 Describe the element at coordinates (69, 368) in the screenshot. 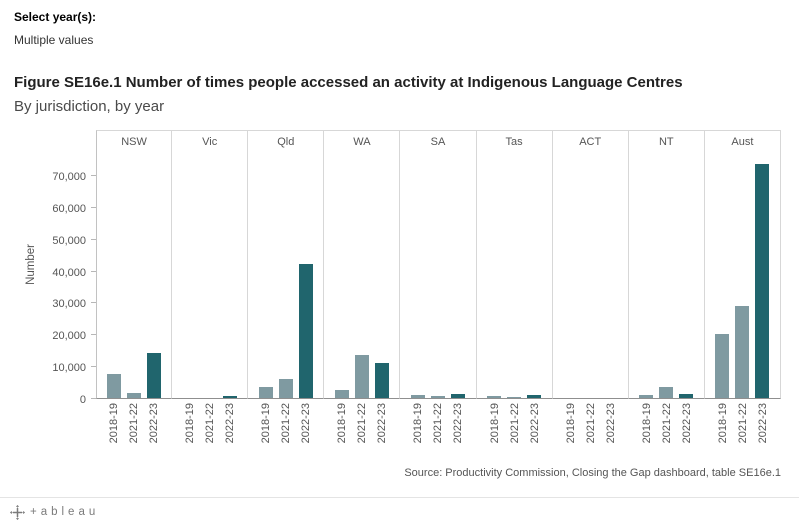

I see `y-tick-label: 10,000` at that location.